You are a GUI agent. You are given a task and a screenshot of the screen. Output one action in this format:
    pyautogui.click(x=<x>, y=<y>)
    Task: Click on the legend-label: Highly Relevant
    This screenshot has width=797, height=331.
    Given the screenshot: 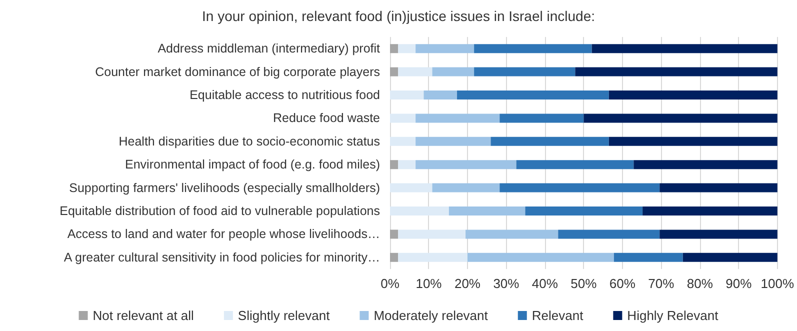 What is the action you would take?
    pyautogui.click(x=673, y=315)
    